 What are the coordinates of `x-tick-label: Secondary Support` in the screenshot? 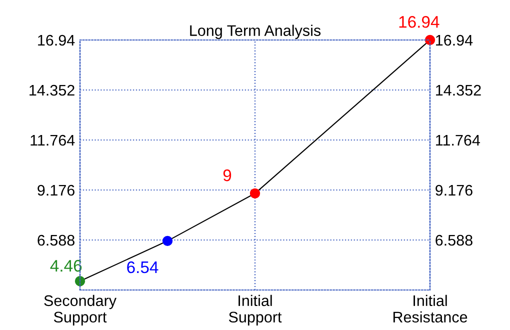 It's located at (80, 310).